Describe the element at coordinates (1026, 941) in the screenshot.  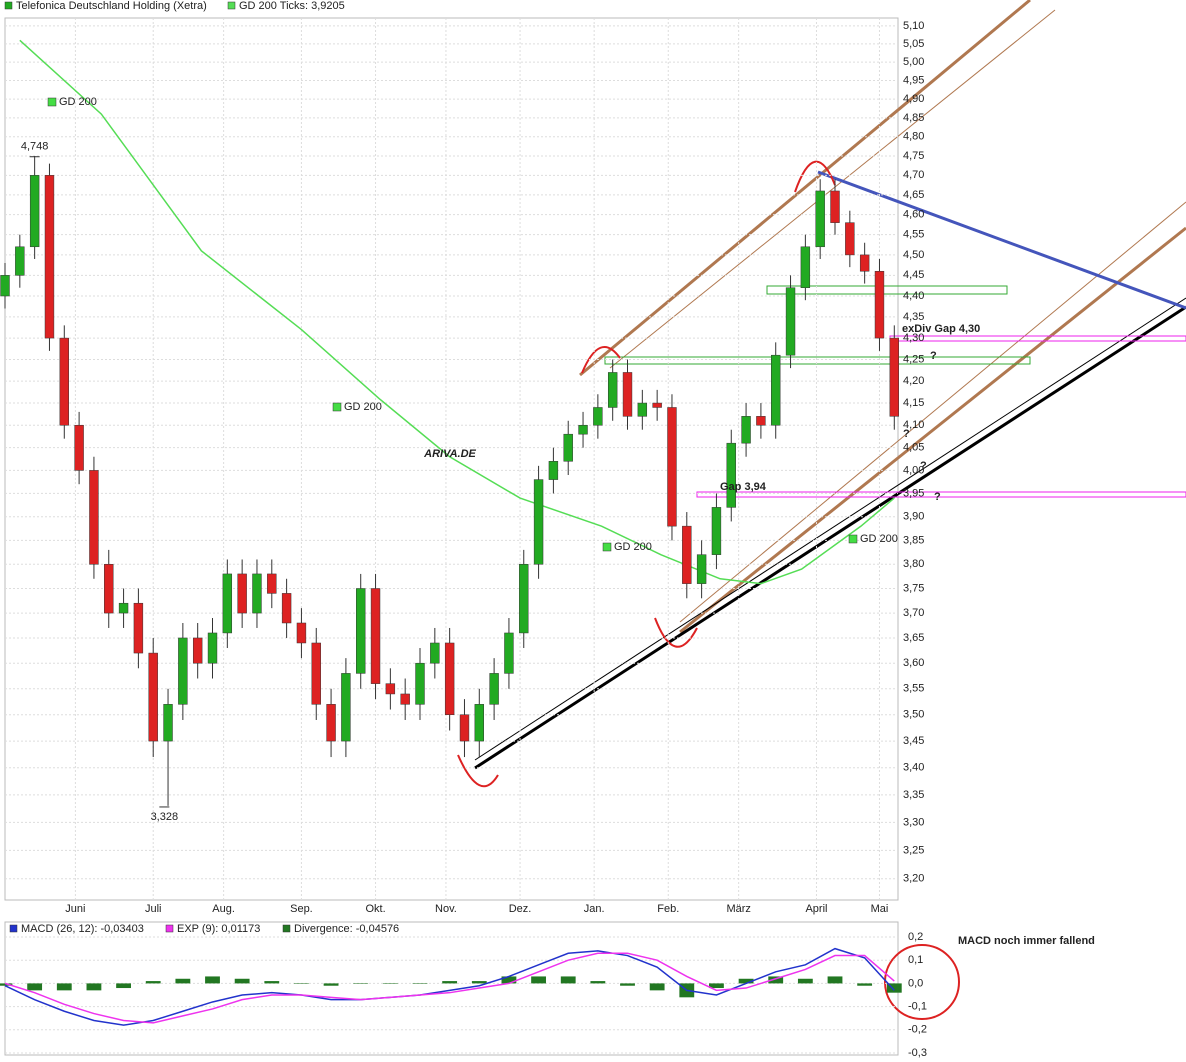
I see `annotation: MACD noch immer fallend` at that location.